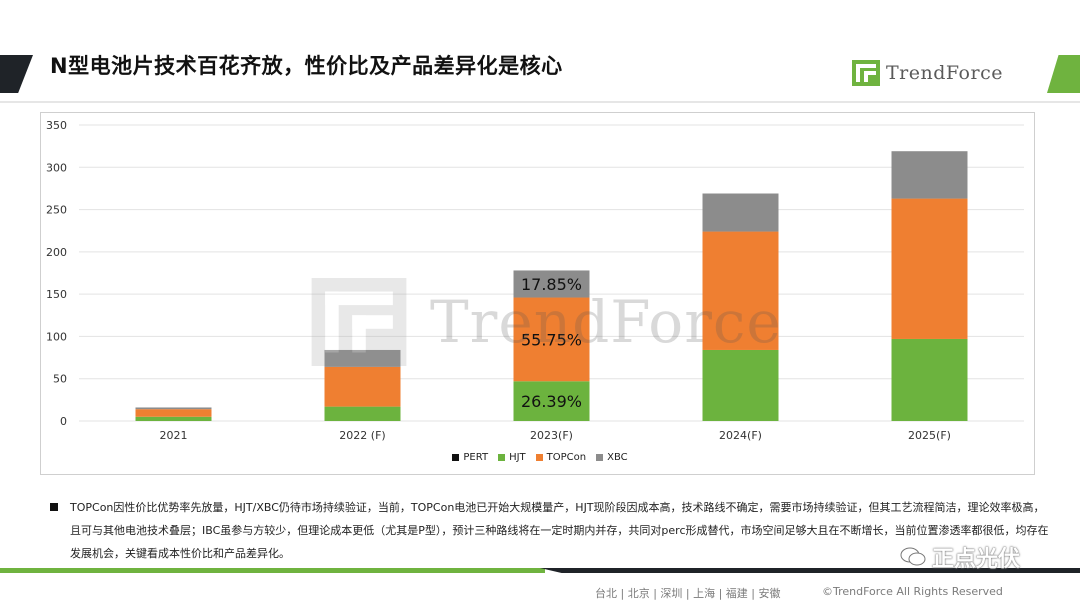 This screenshot has width=1080, height=608. Describe the element at coordinates (913, 556) in the screenshot. I see `wechat-icon` at that location.